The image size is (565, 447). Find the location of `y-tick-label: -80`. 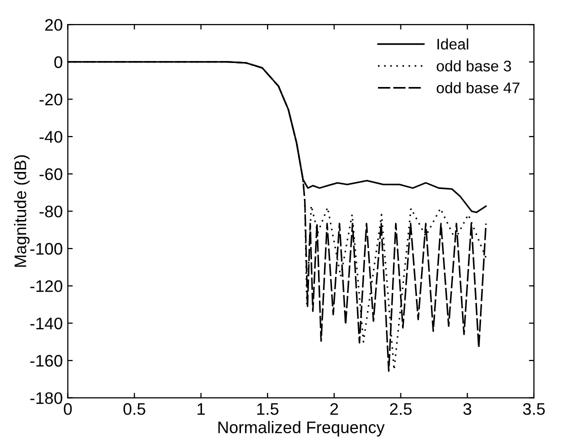

y-tick-label: -80 is located at coordinates (51, 212).